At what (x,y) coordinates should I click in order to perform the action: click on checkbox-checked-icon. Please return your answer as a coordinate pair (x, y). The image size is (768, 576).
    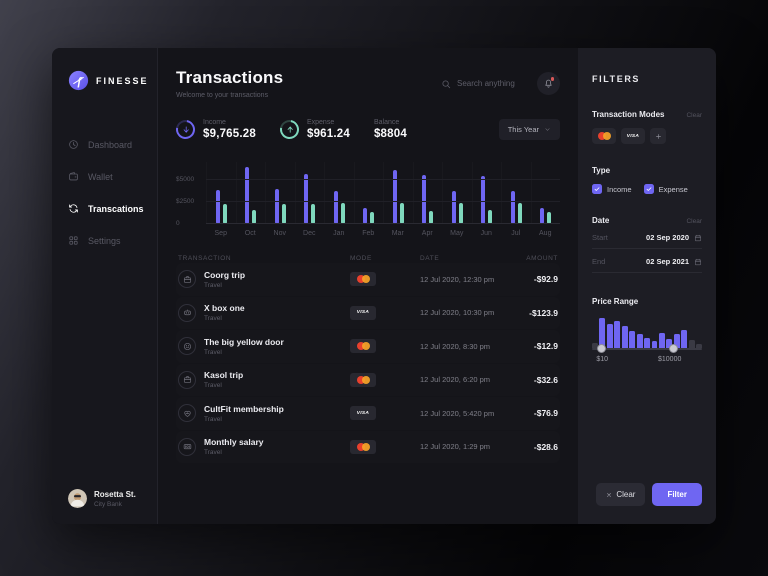
    Looking at the image, I should click on (648, 189).